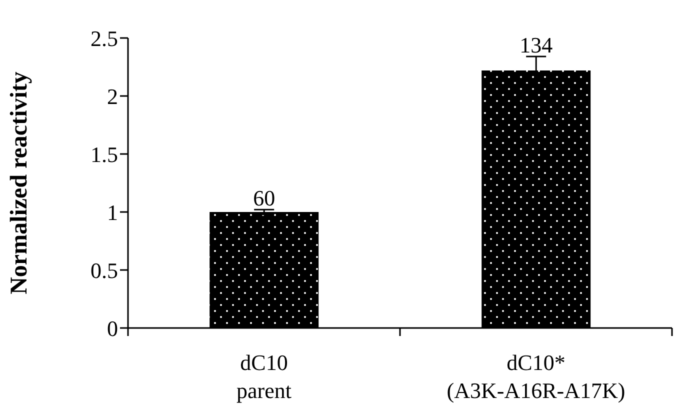 Image resolution: width=676 pixels, height=417 pixels. I want to click on y-tick-label: 0, so click(112, 328).